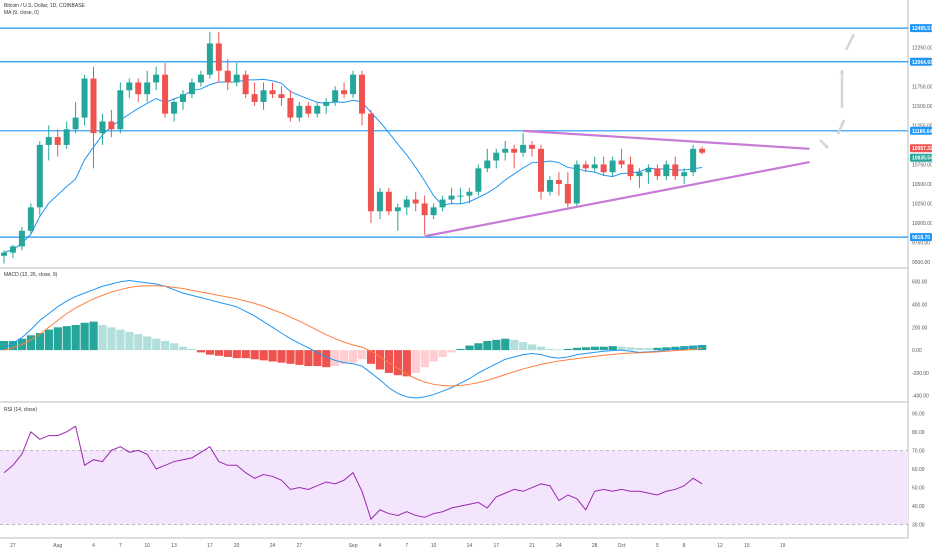  Describe the element at coordinates (353, 546) in the screenshot. I see `x-tick-label: Sep` at that location.